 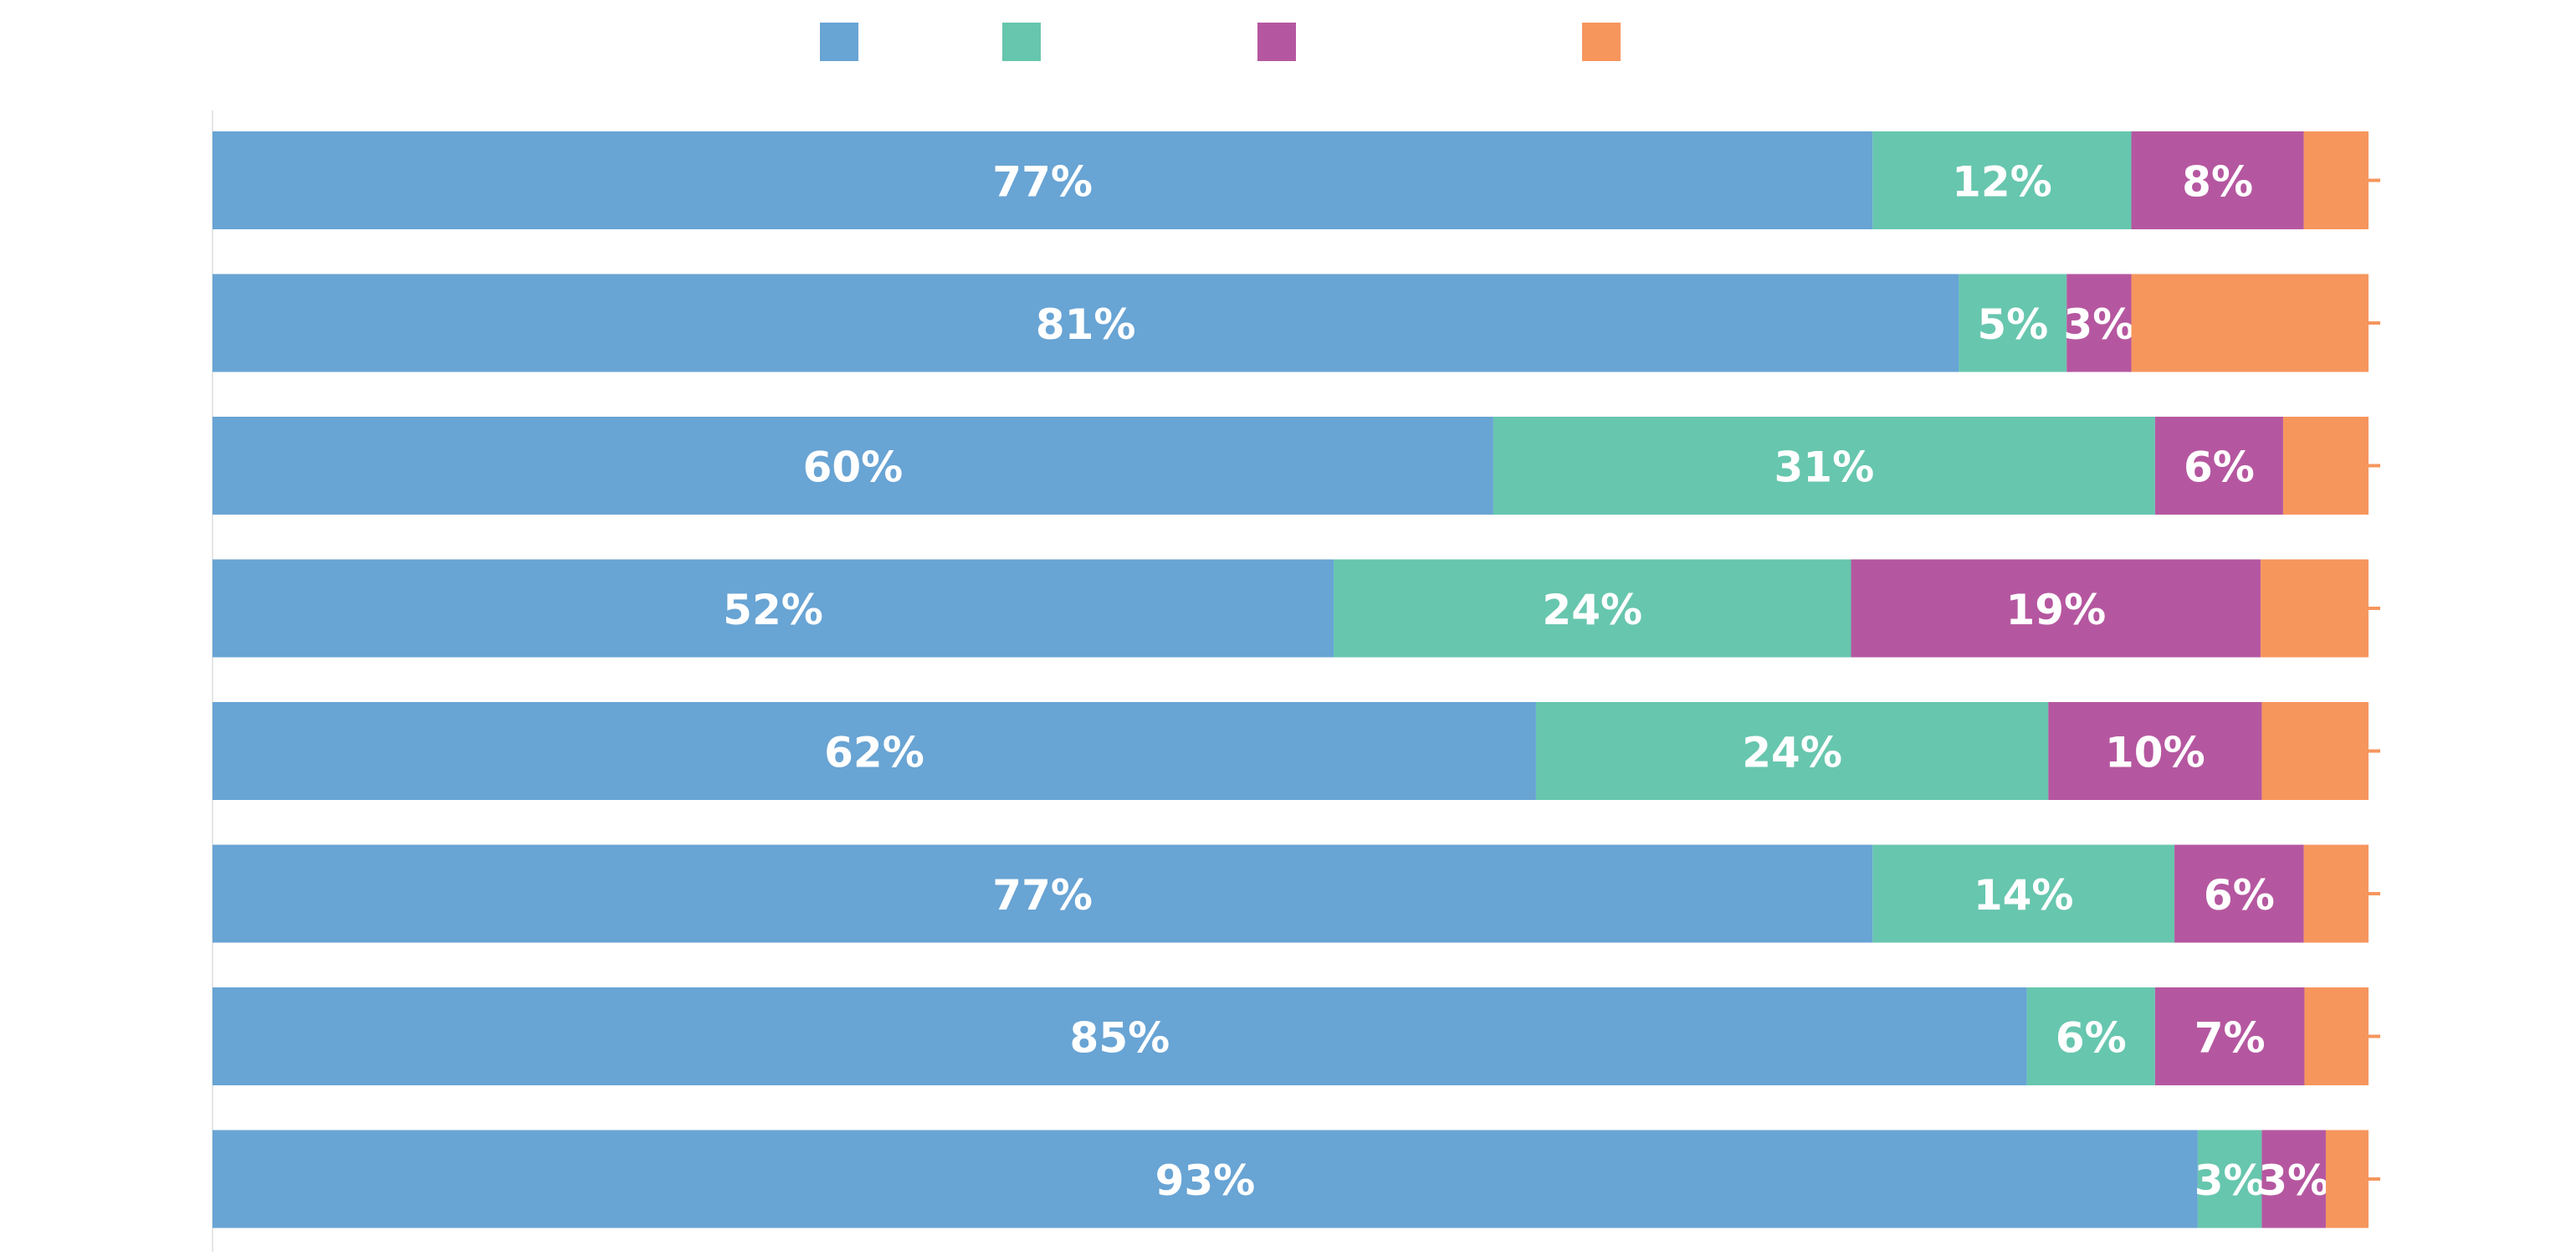 I want to click on data-label: 81%, so click(x=1086, y=324).